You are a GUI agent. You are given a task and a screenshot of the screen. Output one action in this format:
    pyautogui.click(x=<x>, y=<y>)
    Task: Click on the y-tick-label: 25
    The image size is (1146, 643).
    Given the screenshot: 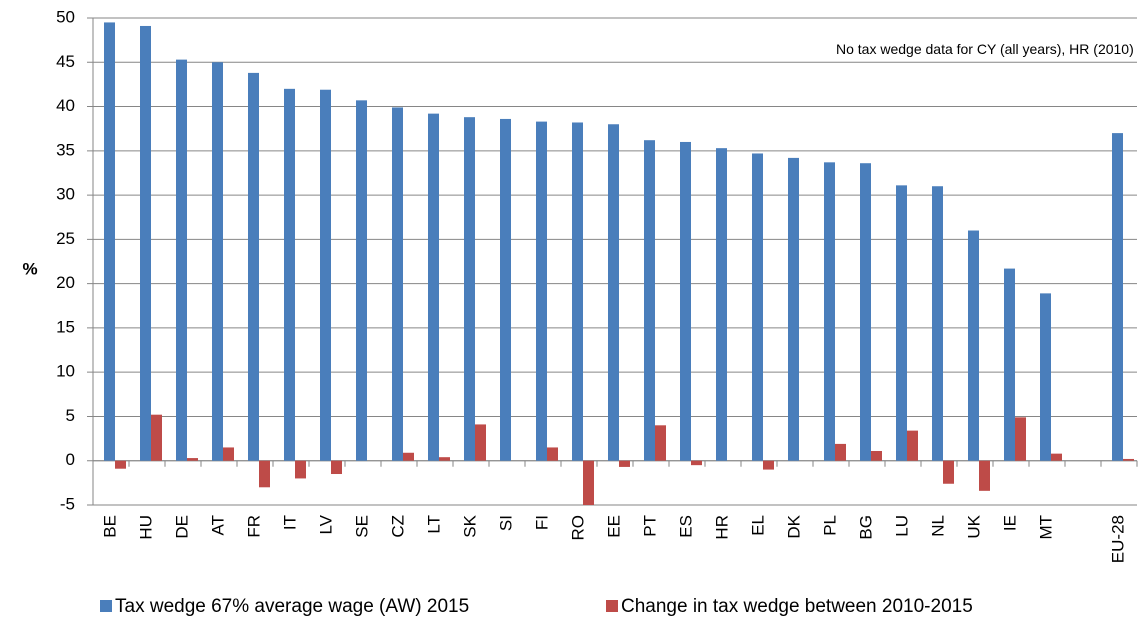 What is the action you would take?
    pyautogui.click(x=65, y=238)
    